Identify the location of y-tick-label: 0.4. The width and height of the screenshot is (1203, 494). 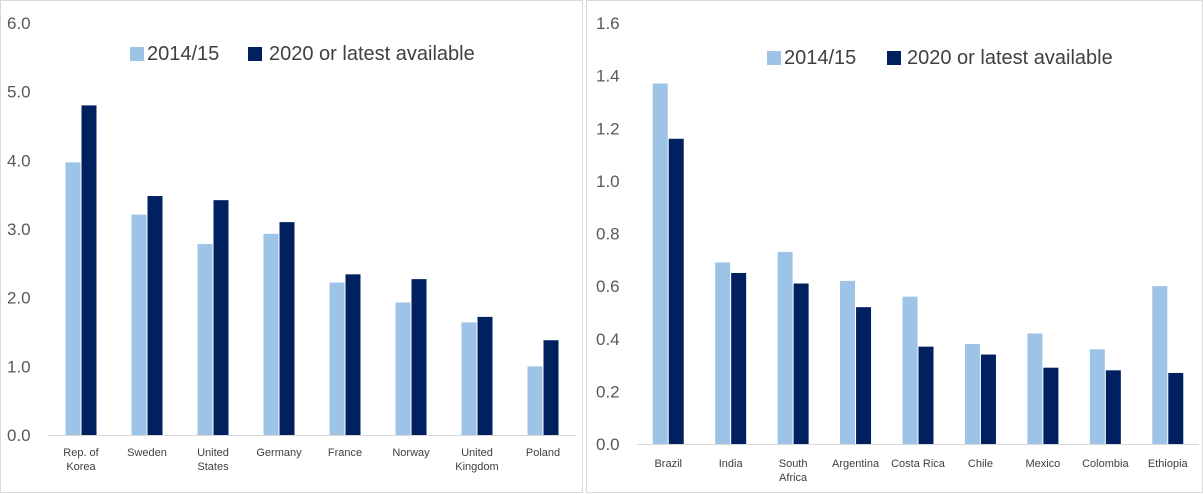
(608, 339).